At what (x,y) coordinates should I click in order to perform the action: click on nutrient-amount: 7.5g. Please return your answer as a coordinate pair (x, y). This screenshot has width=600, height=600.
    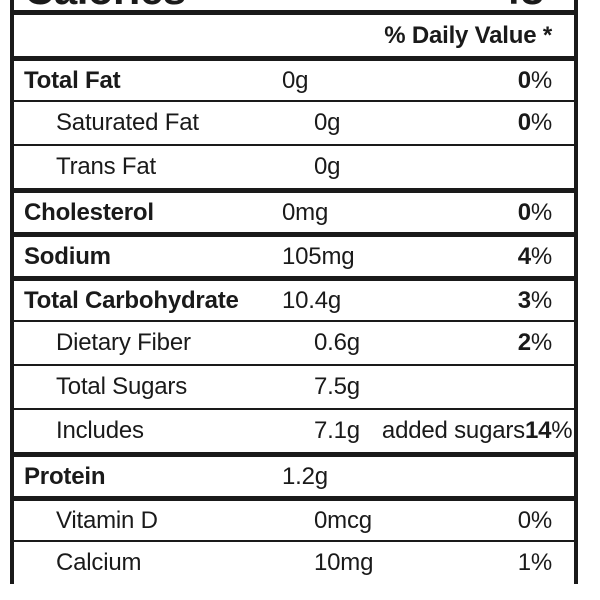
    Looking at the image, I should click on (337, 386).